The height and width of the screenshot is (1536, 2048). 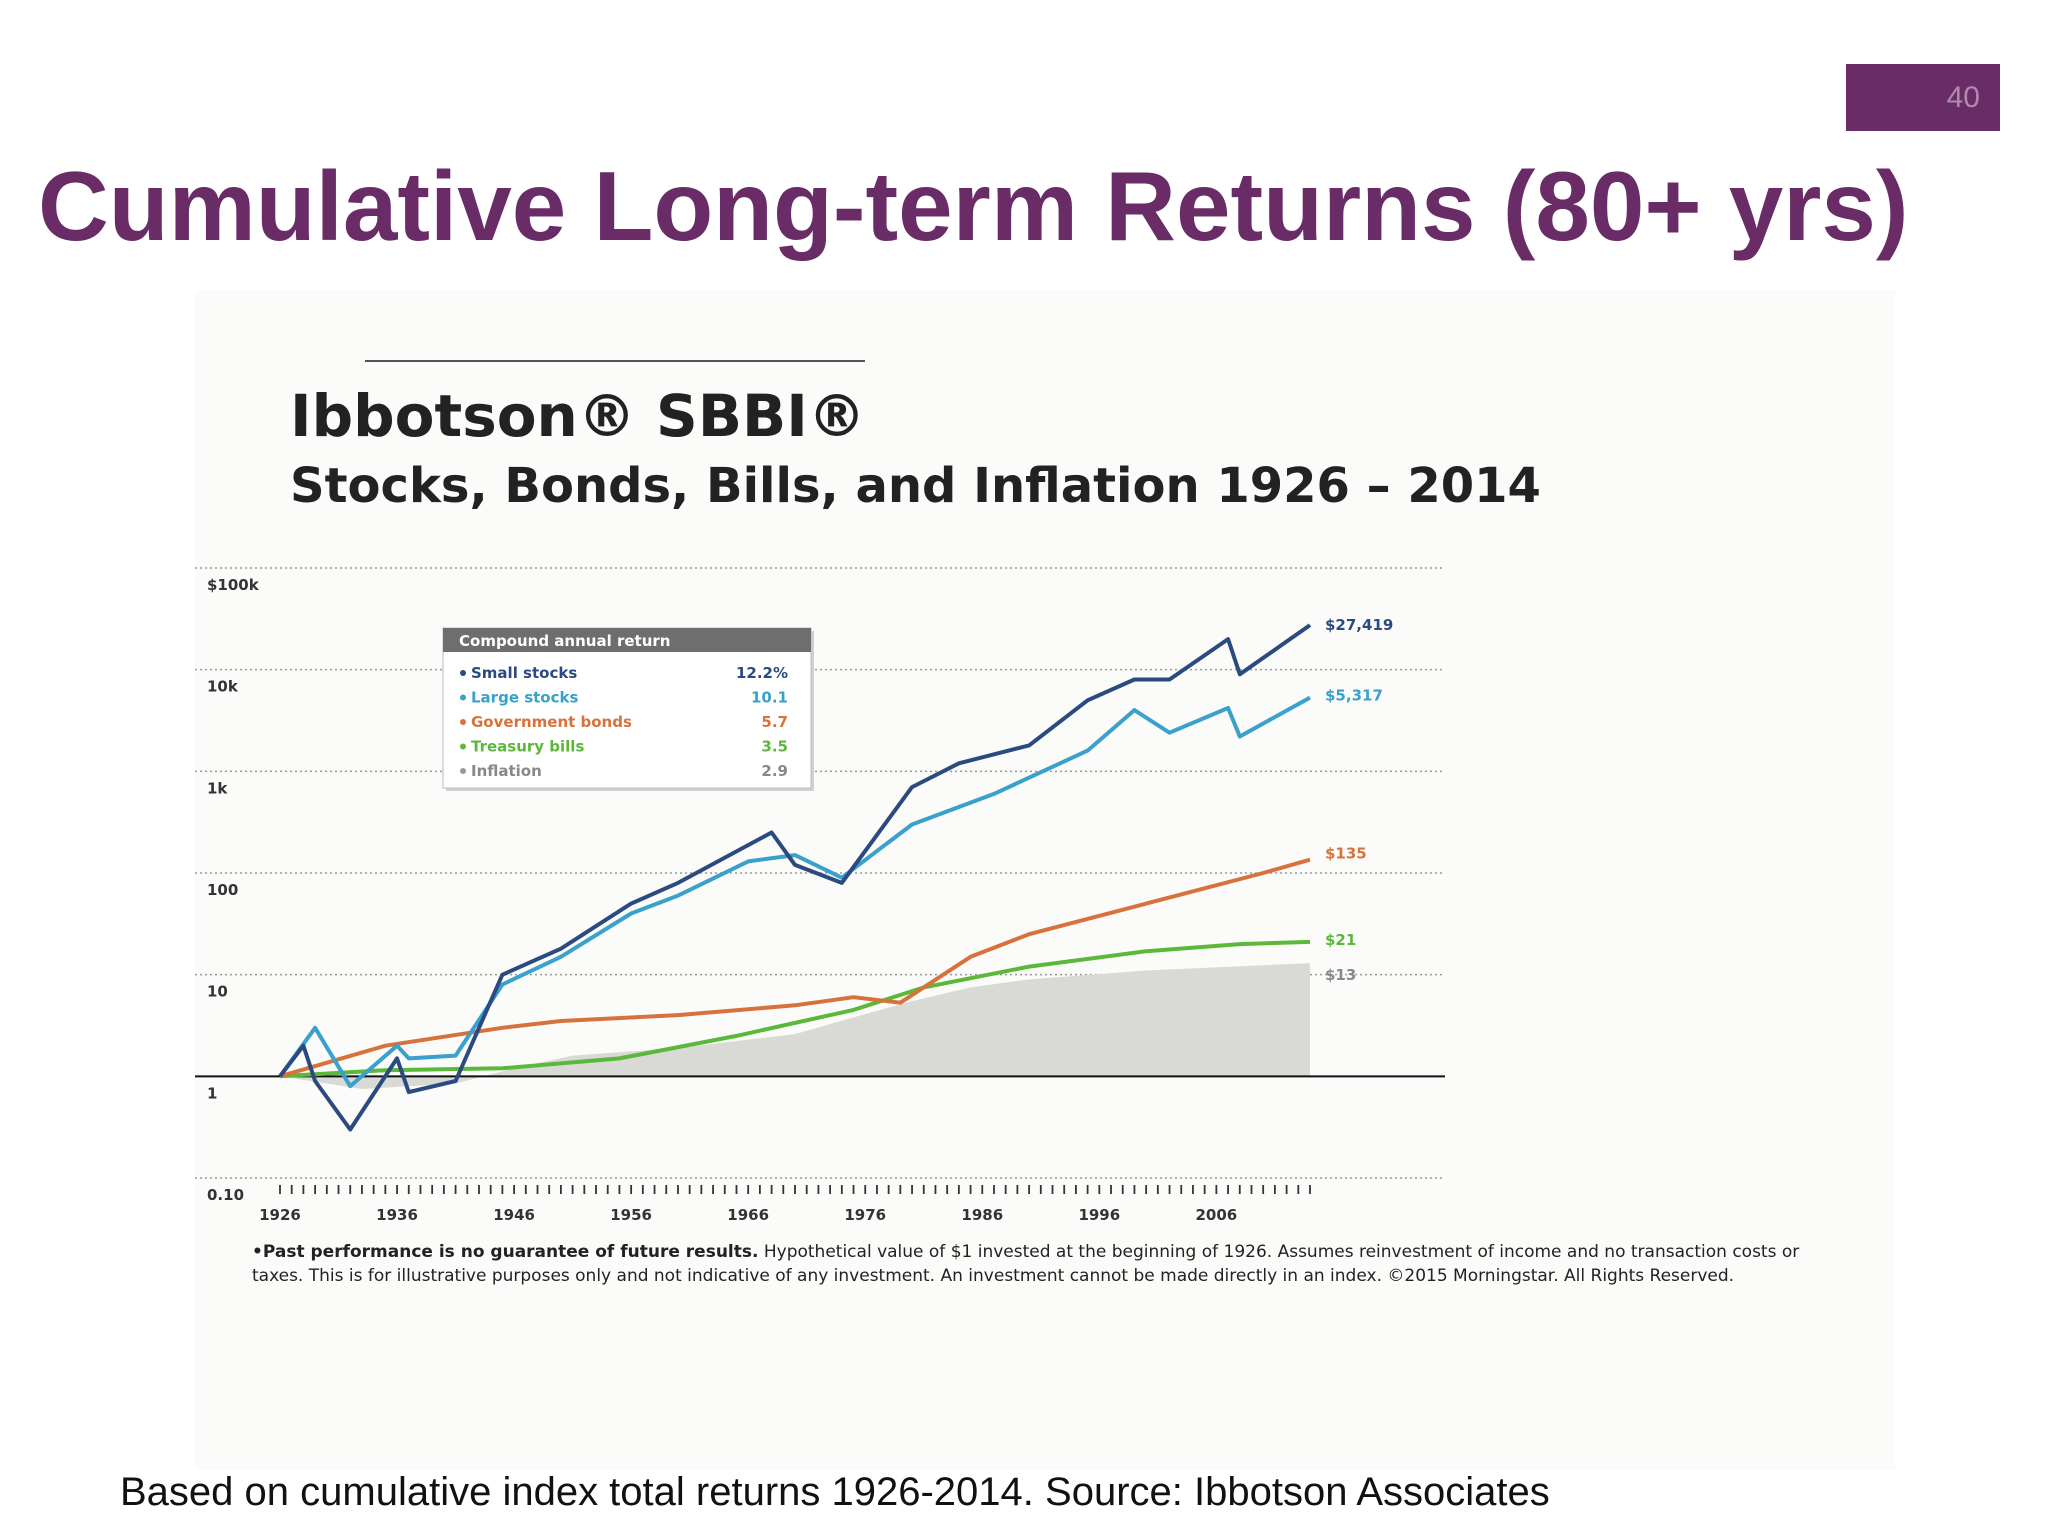 I want to click on end-label: $13, so click(x=1340, y=975).